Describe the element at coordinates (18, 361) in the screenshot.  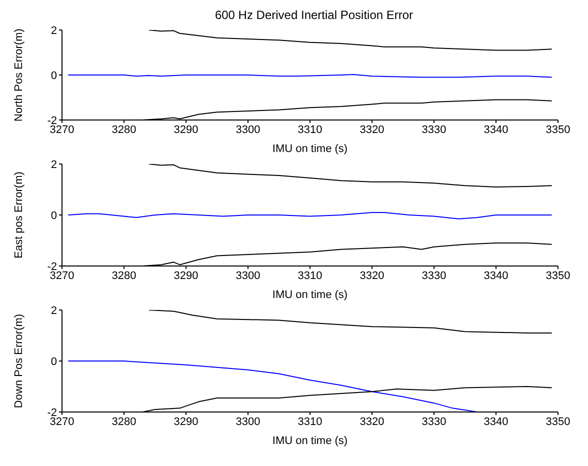
I see `y-axis-title: Down Pos Error(m)` at that location.